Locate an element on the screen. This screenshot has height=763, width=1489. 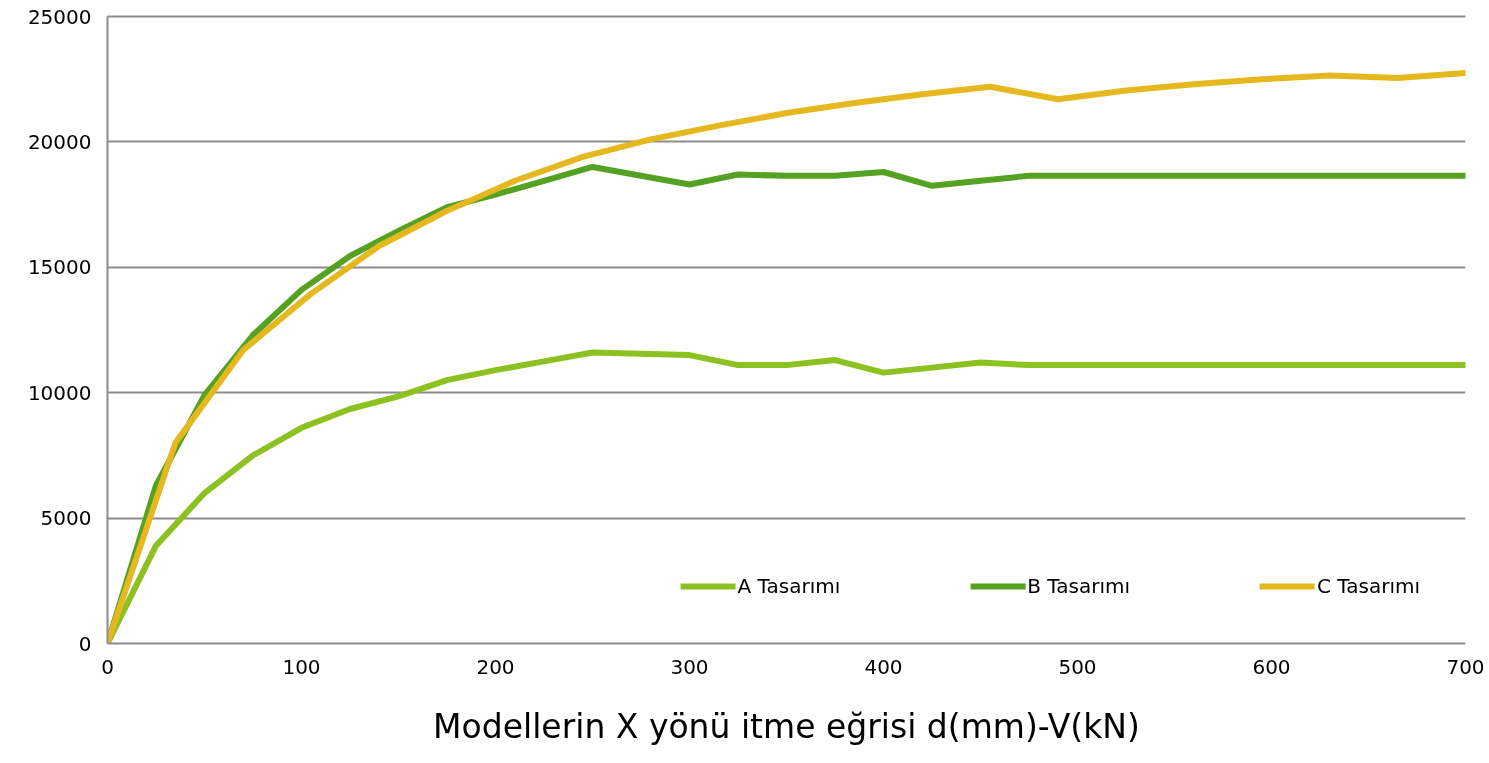
y-tick-label: 20000 is located at coordinates (59, 141).